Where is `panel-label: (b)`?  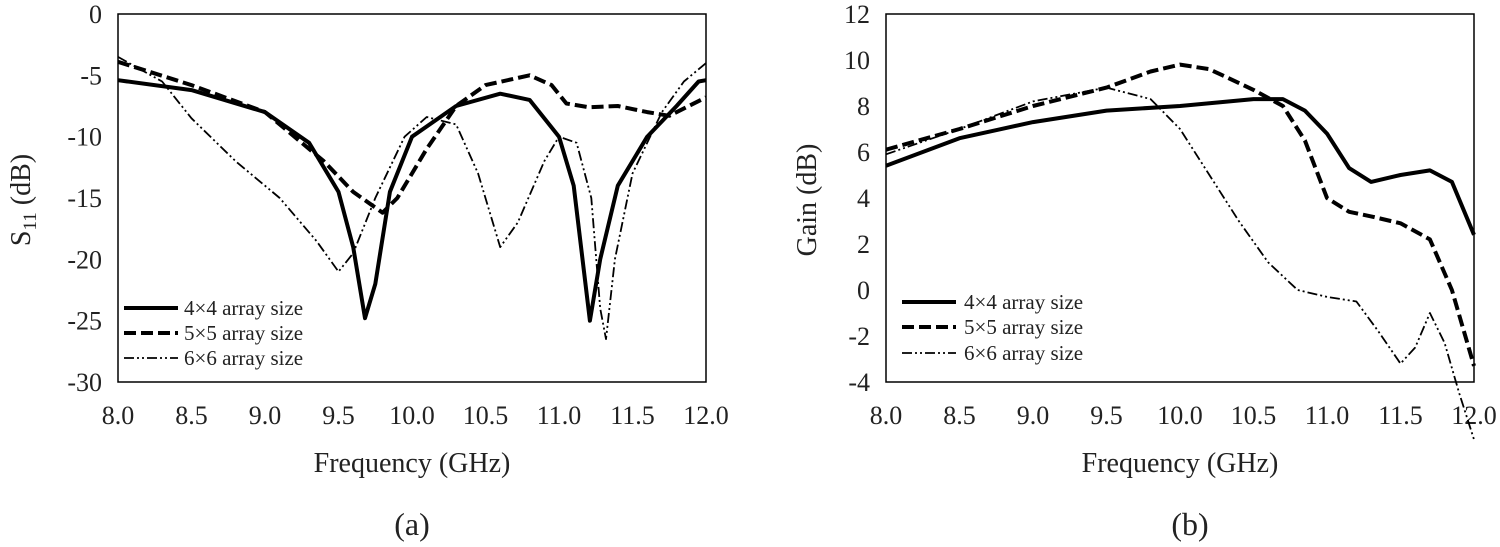
panel-label: (b) is located at coordinates (1189, 524).